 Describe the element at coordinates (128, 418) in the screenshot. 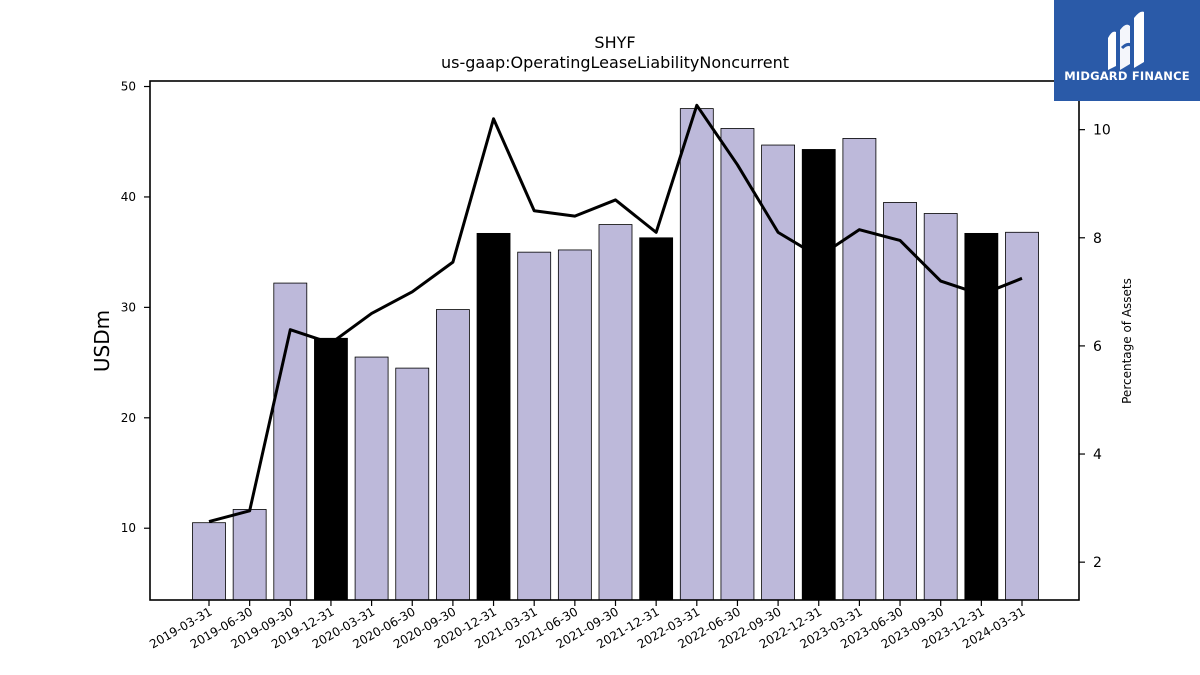

I see `y-tick-label: 20` at that location.